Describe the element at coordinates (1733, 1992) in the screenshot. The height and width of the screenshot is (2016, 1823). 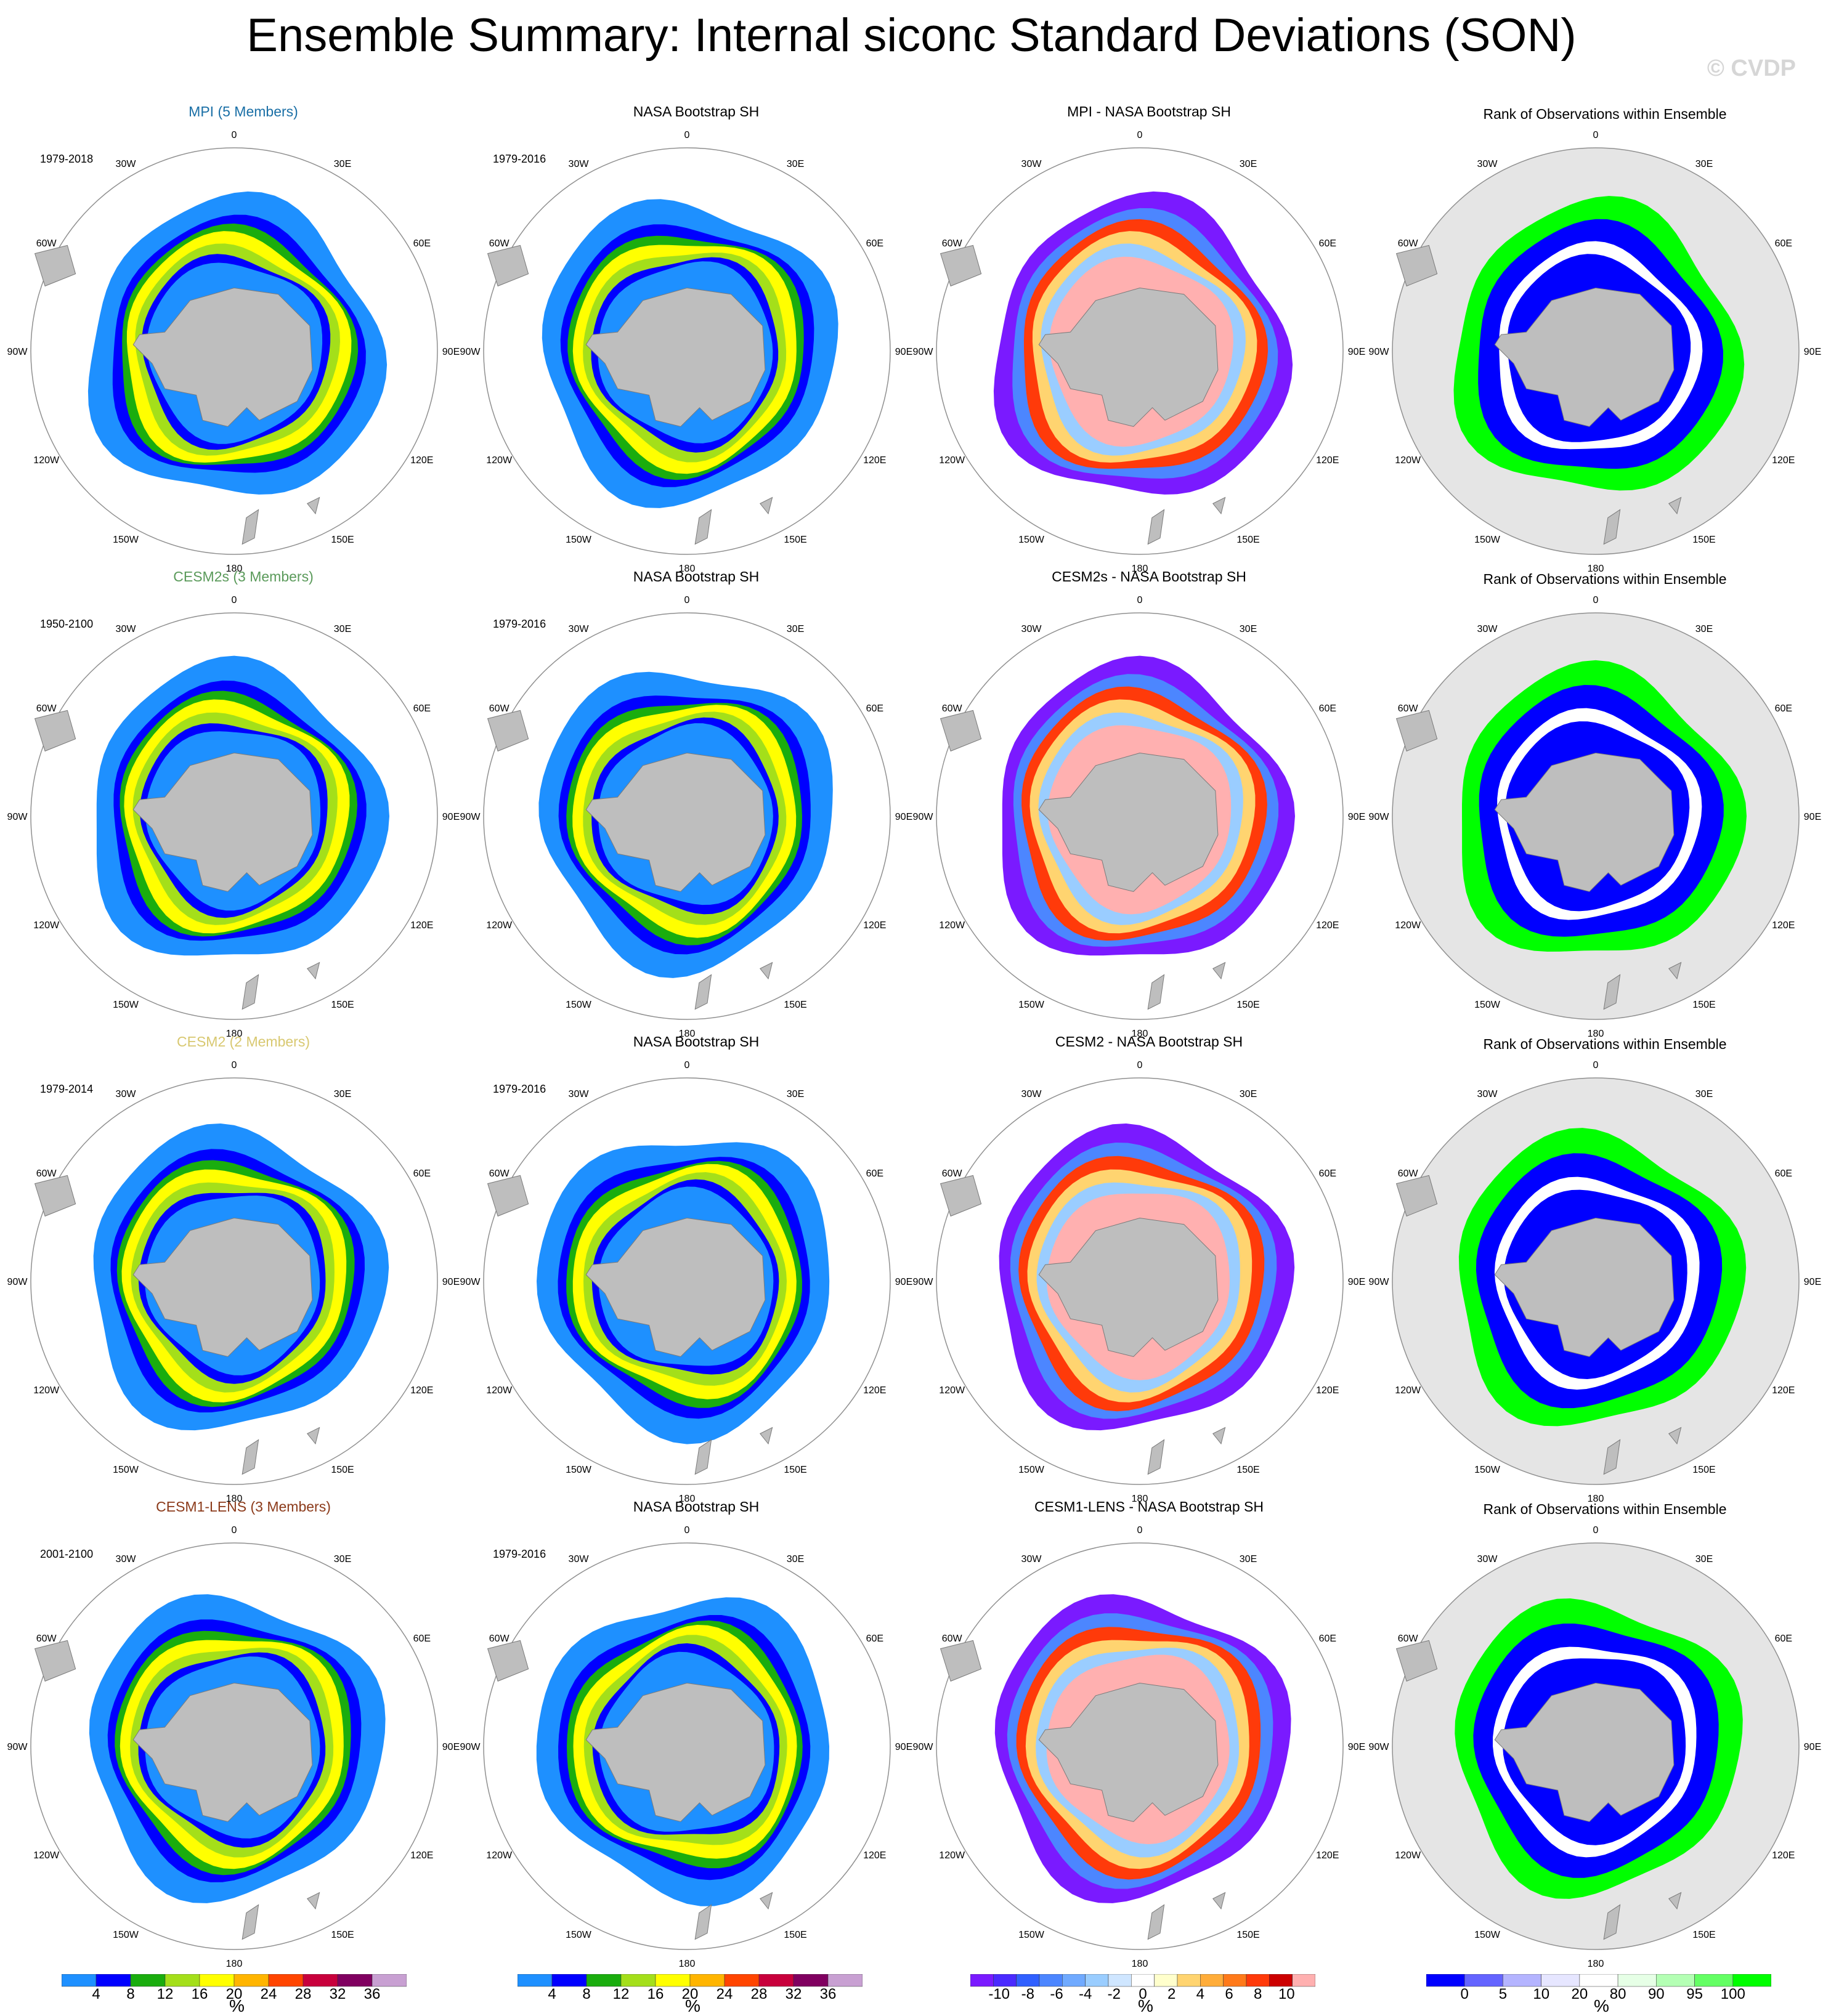
I see `colorbar-tick-label: 100` at that location.